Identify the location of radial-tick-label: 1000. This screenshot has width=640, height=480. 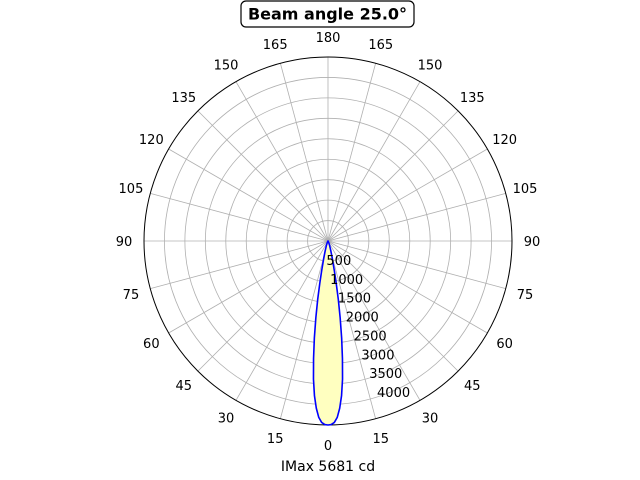
(346, 280).